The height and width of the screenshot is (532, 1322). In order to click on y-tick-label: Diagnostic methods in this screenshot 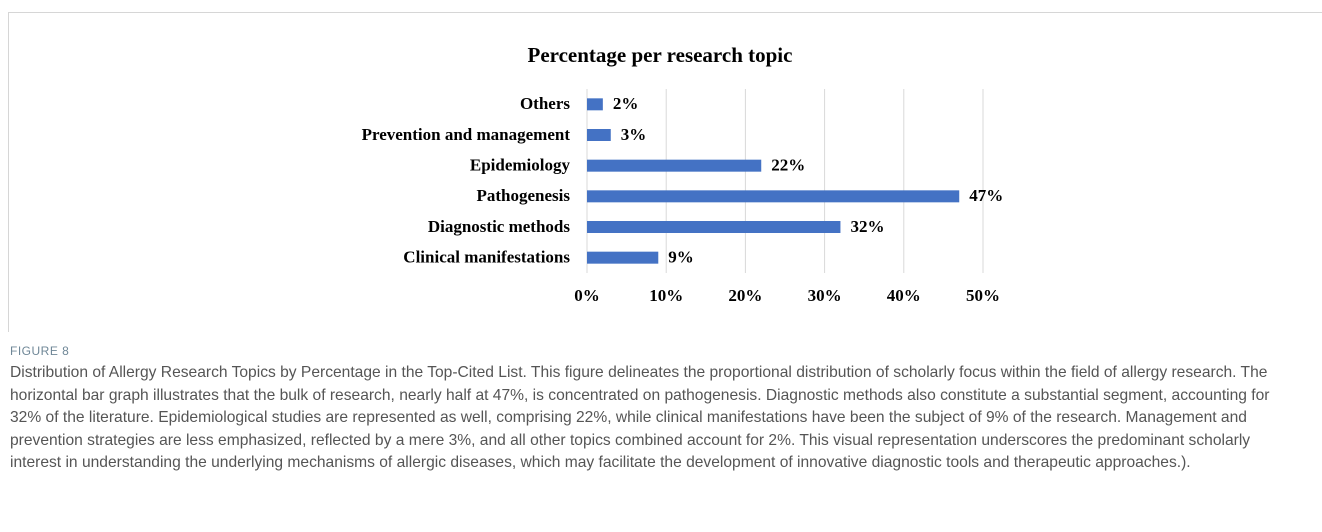, I will do `click(499, 226)`.